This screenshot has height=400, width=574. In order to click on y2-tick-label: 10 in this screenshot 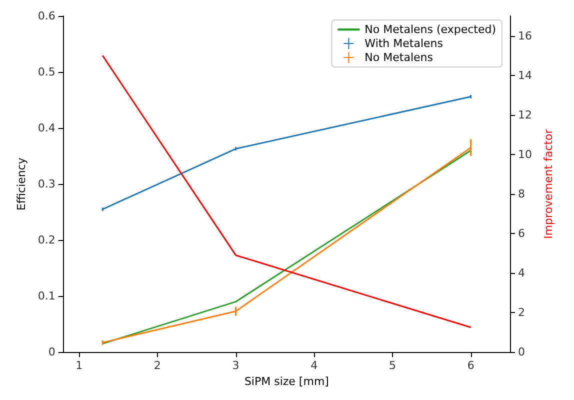, I will do `click(525, 154)`.